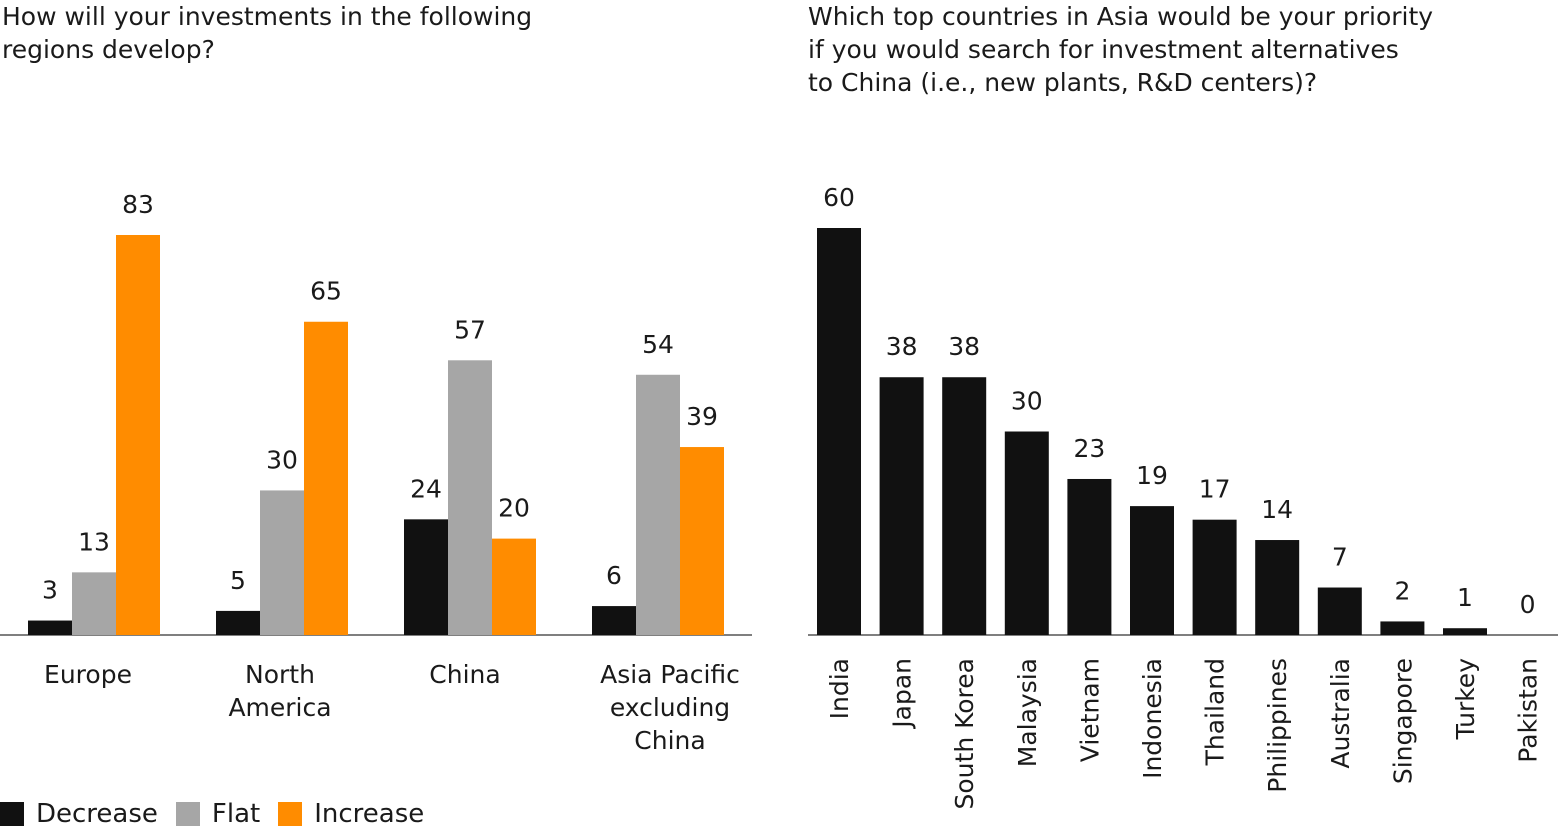 This screenshot has width=1560, height=834. What do you see at coordinates (1277, 509) in the screenshot?
I see `label-philippines: 14` at bounding box center [1277, 509].